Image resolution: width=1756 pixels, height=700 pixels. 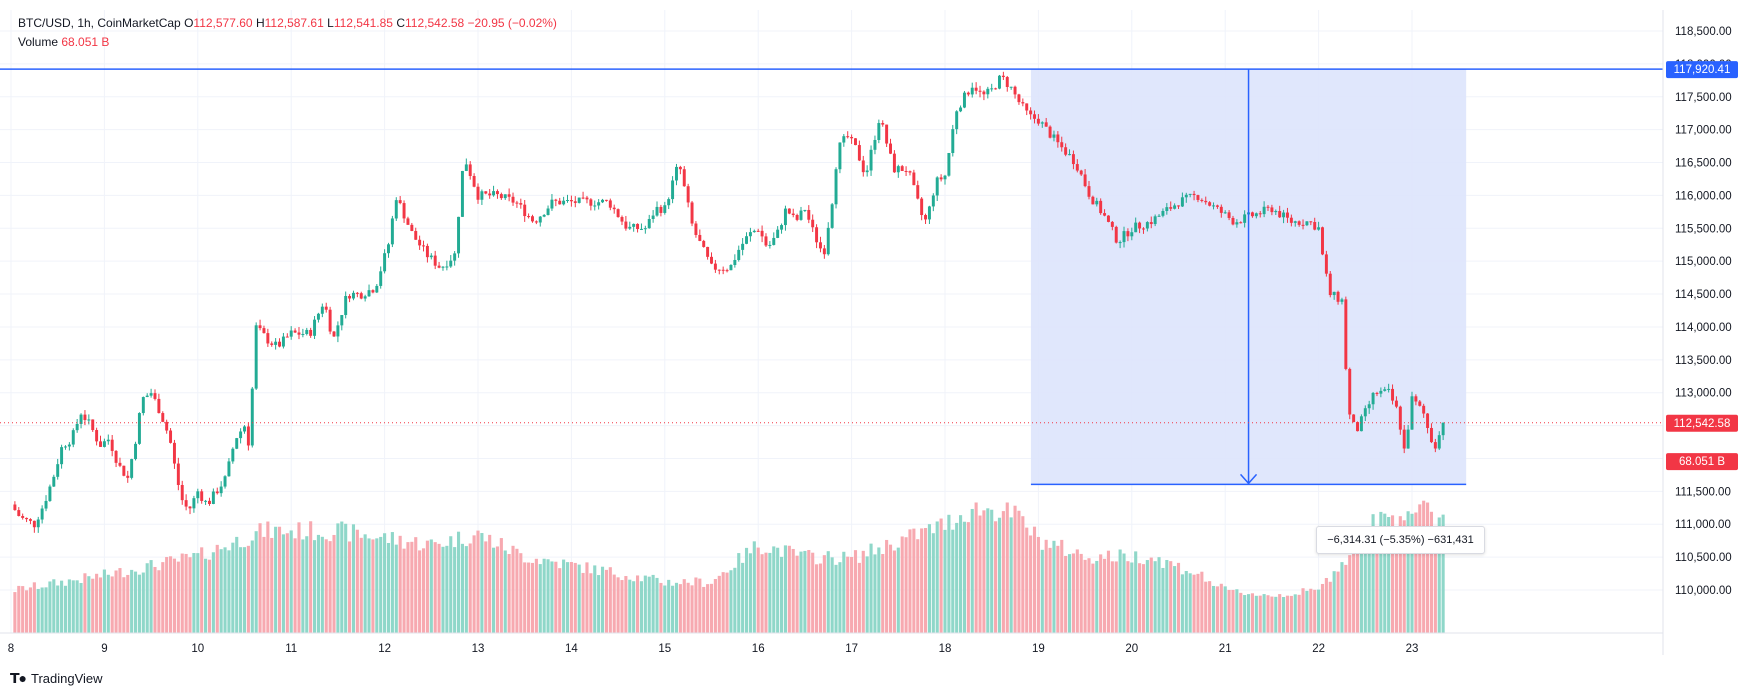 I want to click on change-value: −20.95 (−0.02%), so click(x=512, y=23).